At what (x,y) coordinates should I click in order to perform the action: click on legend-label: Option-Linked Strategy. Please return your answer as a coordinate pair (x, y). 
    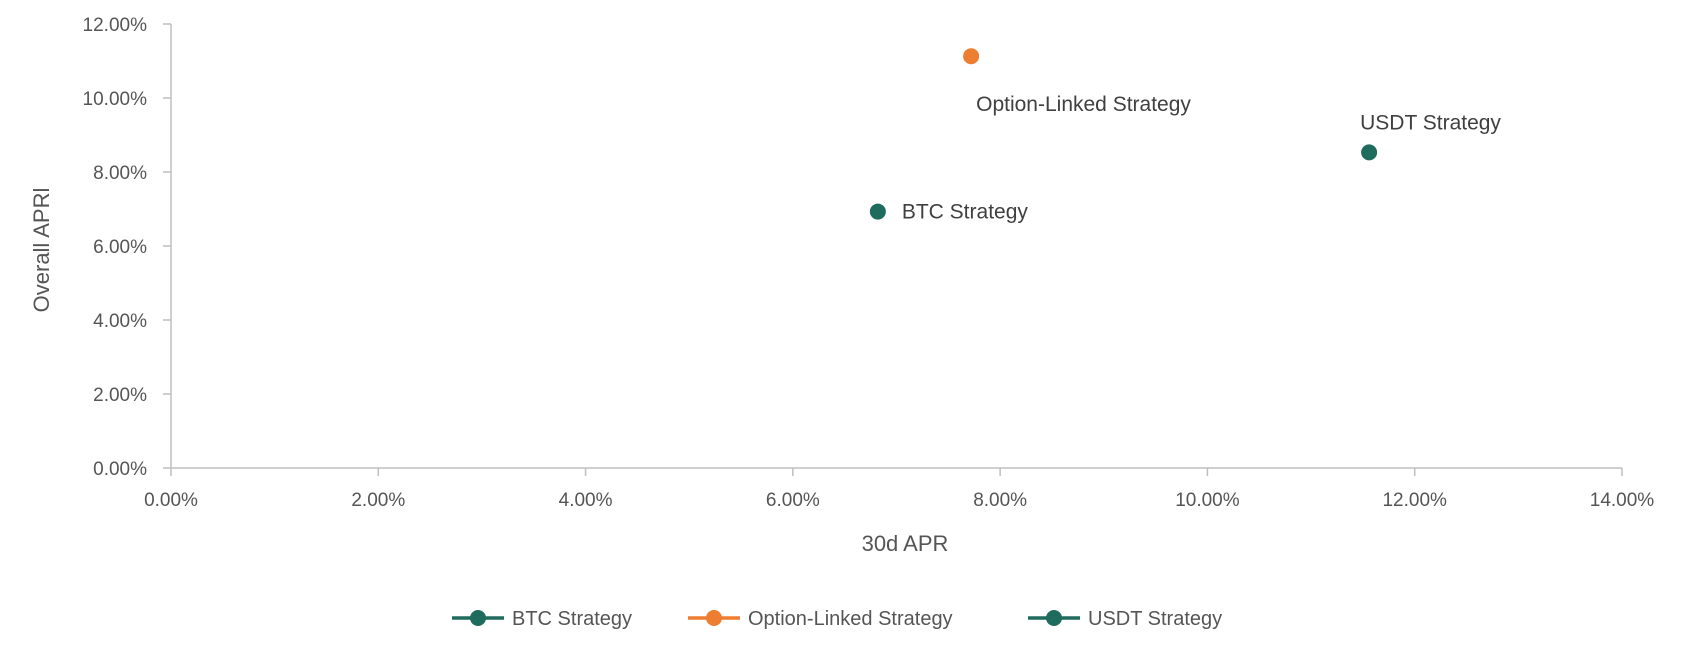
    Looking at the image, I should click on (850, 619).